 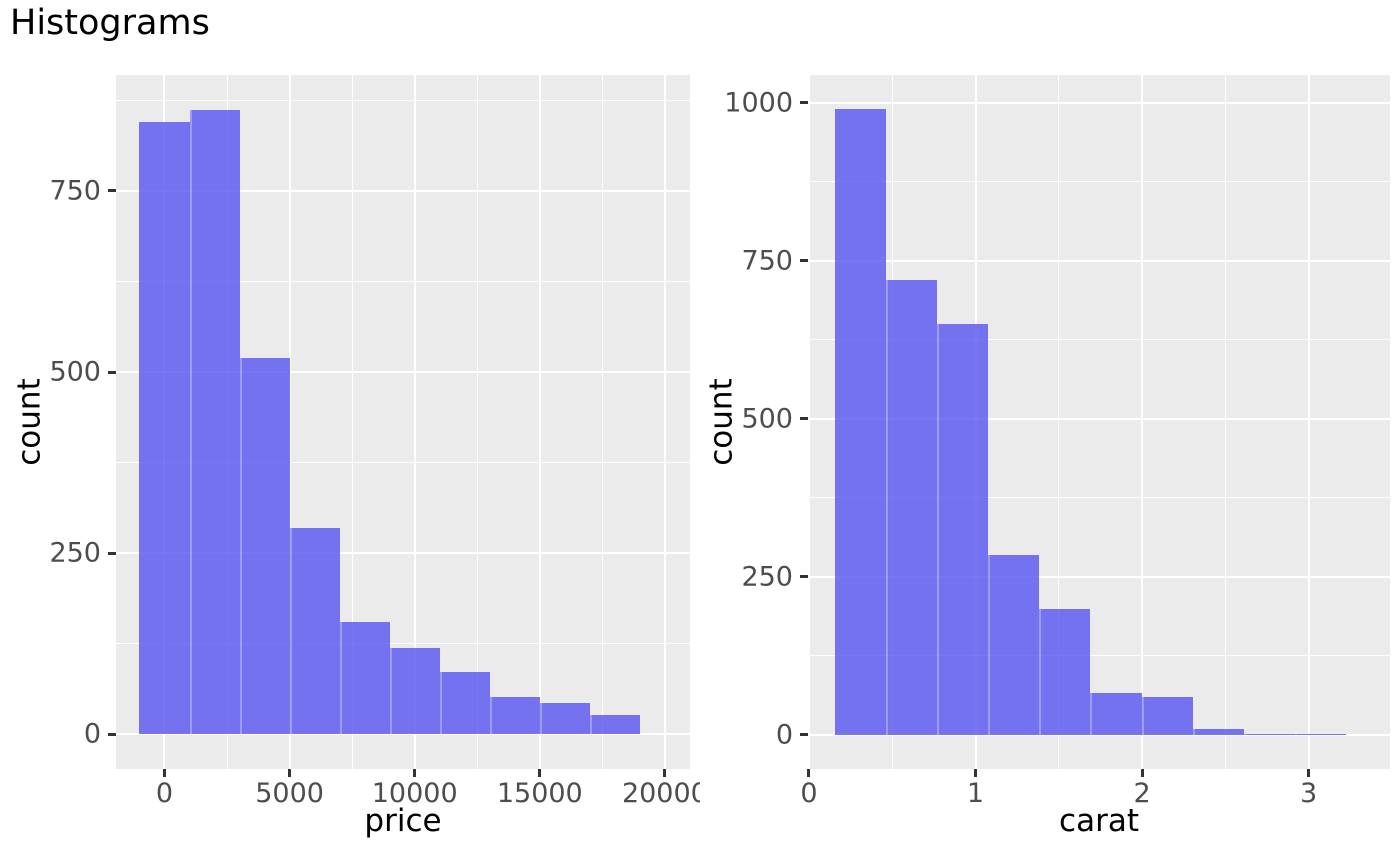 What do you see at coordinates (758, 103) in the screenshot?
I see `y-axis-tick-label: 1000` at bounding box center [758, 103].